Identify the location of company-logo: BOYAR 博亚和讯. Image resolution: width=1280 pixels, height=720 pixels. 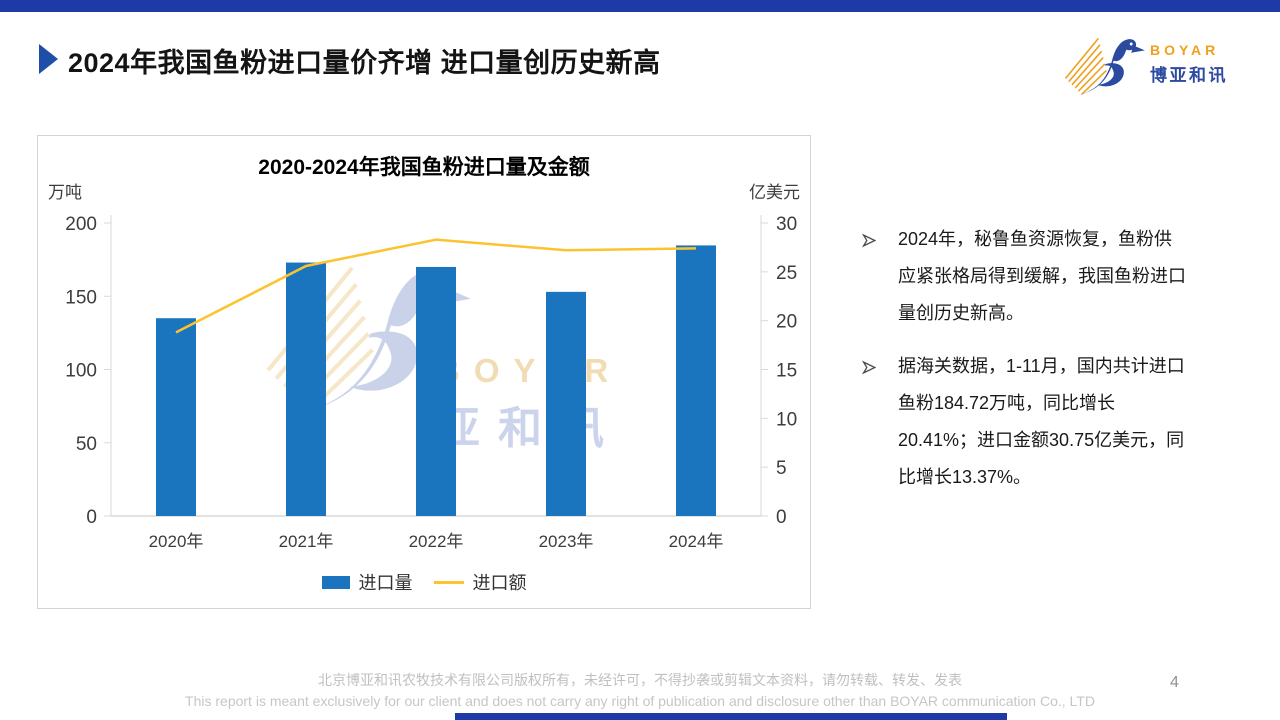
(1146, 64).